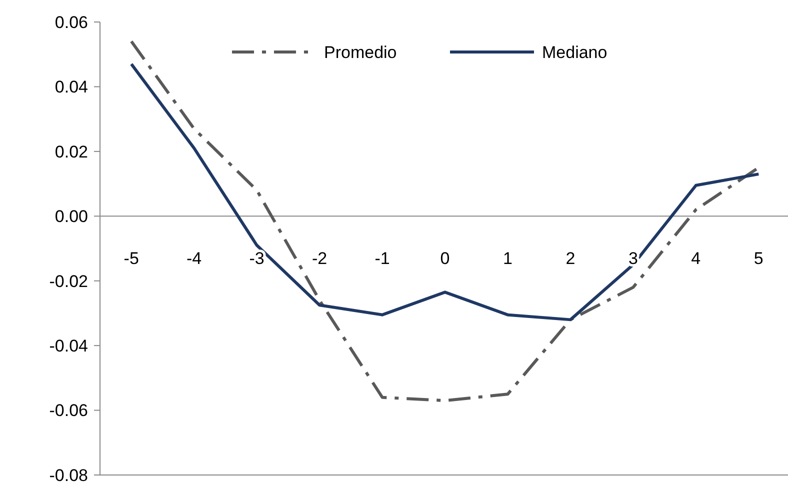 Image resolution: width=788 pixels, height=488 pixels. I want to click on x-tick-label: 3, so click(633, 258).